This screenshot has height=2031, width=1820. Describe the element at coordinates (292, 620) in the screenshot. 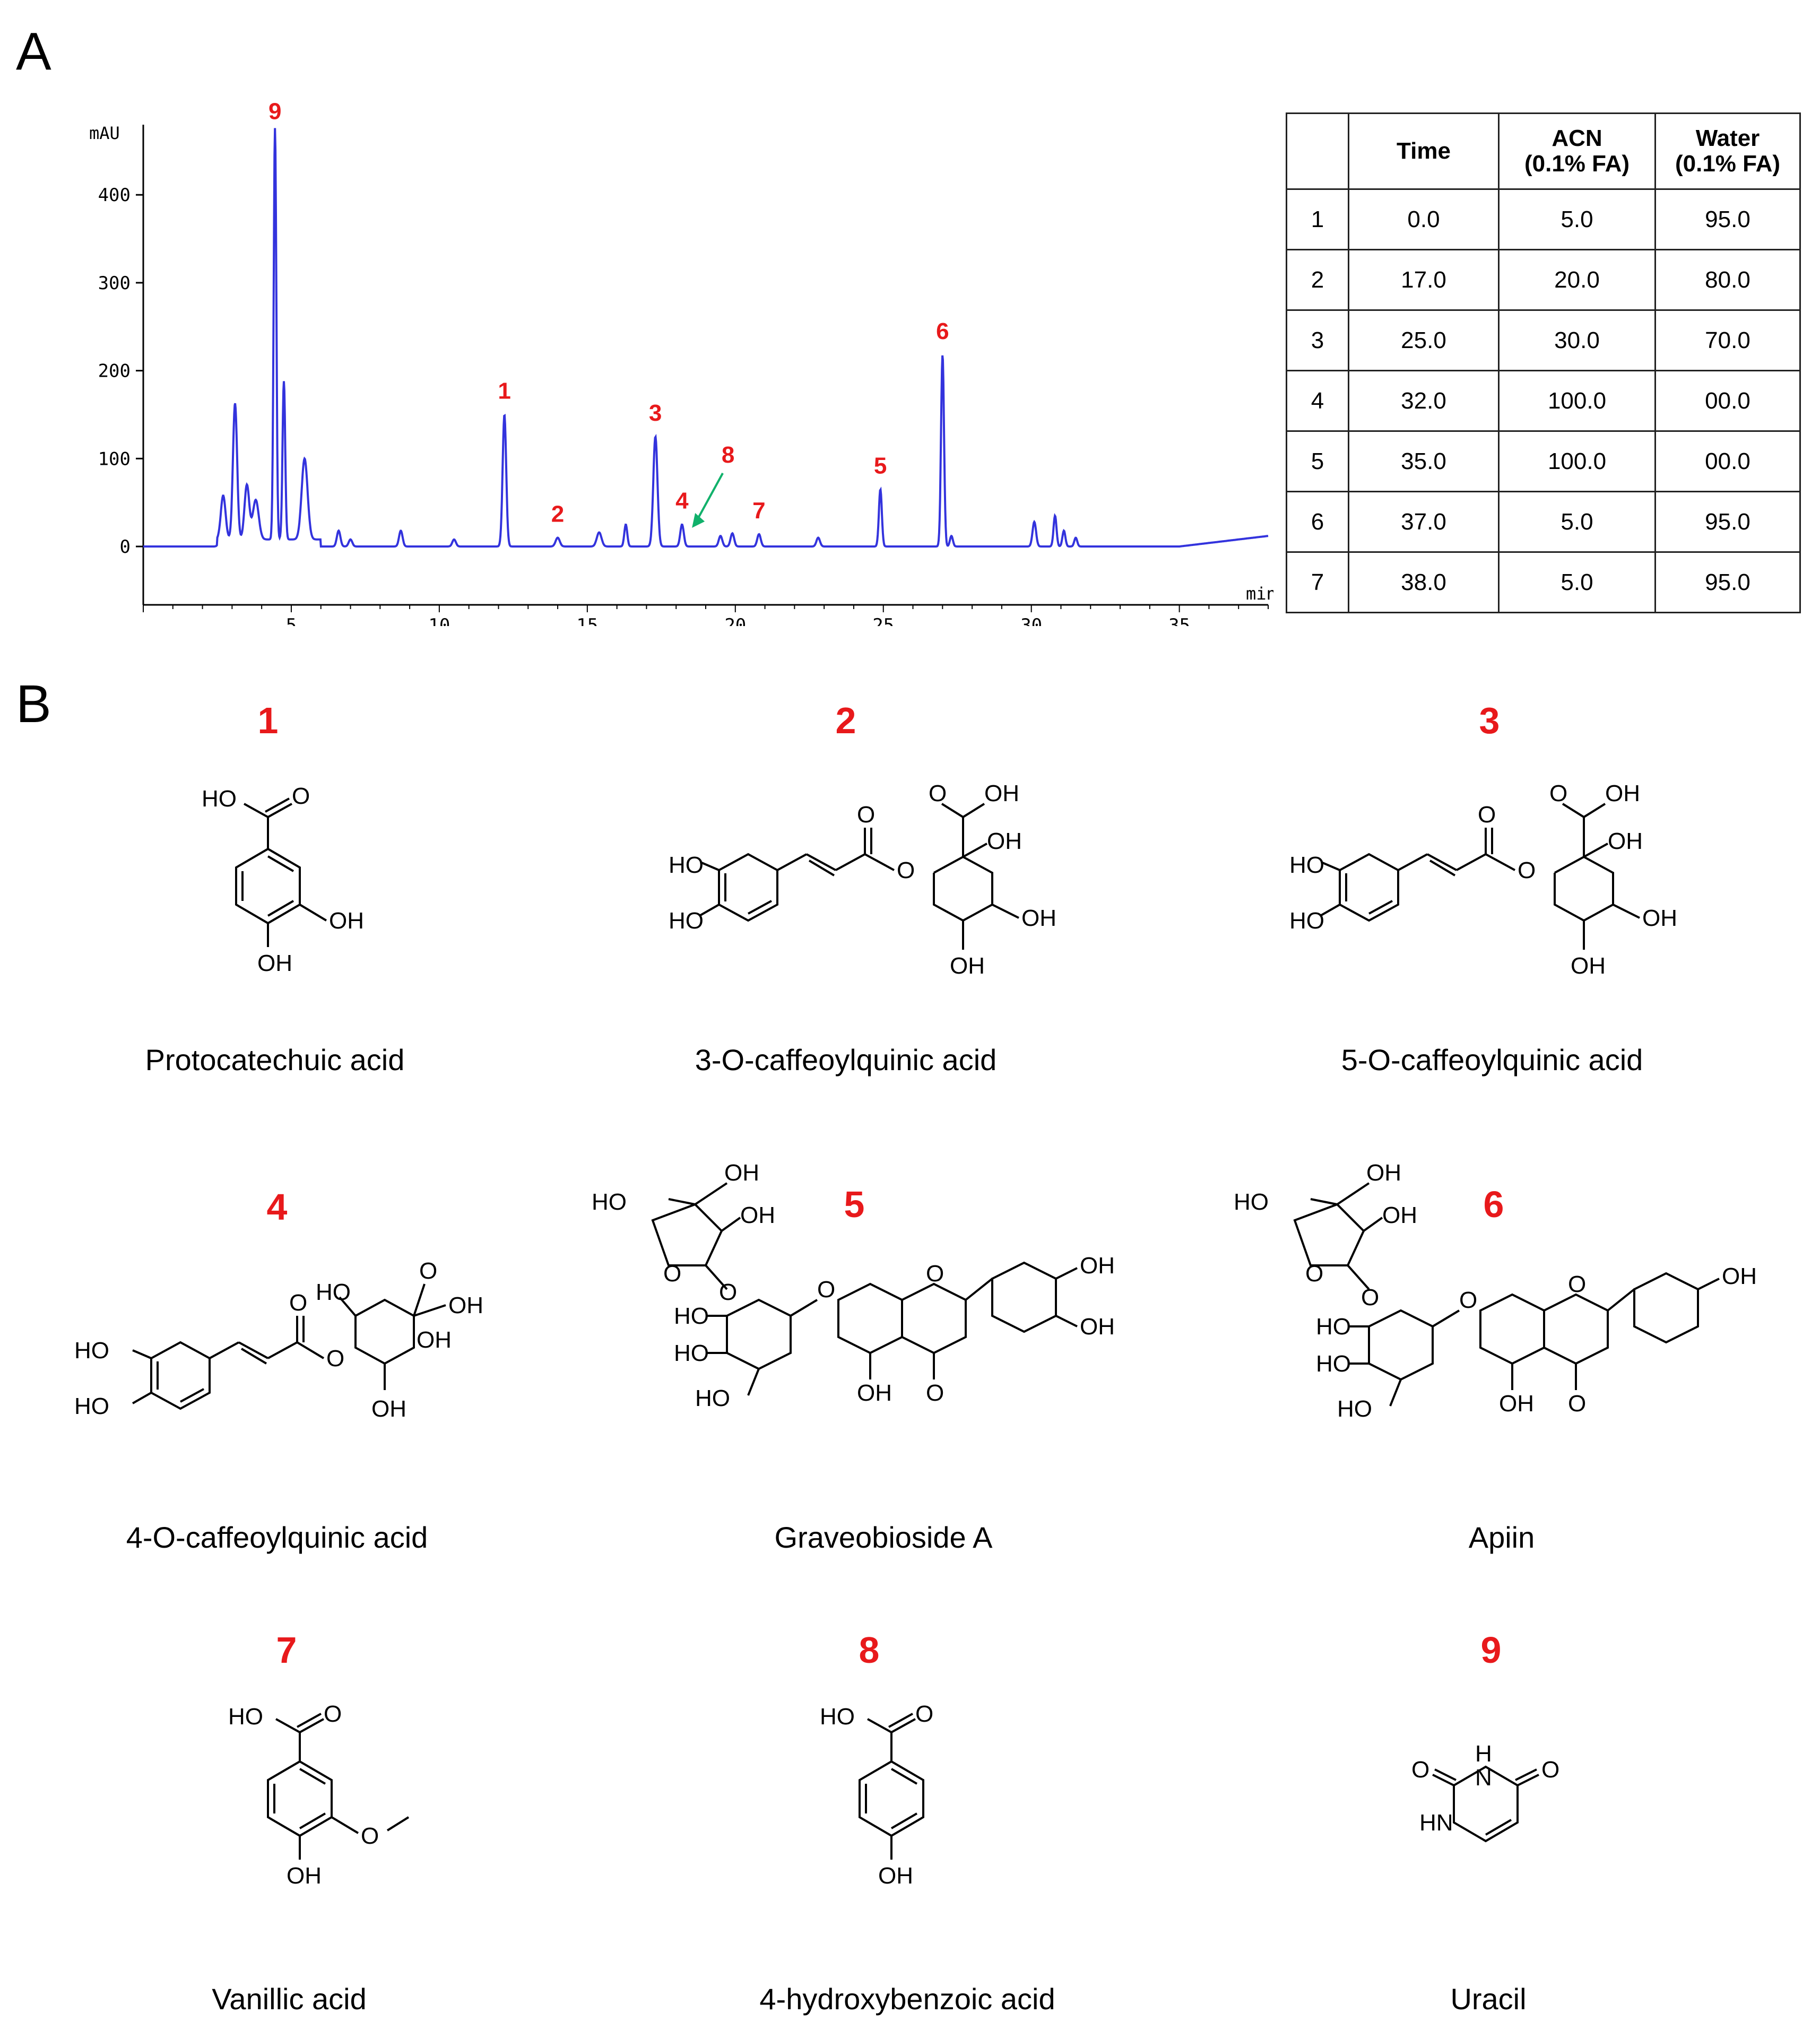

I see `x-tick-label: 5` at that location.